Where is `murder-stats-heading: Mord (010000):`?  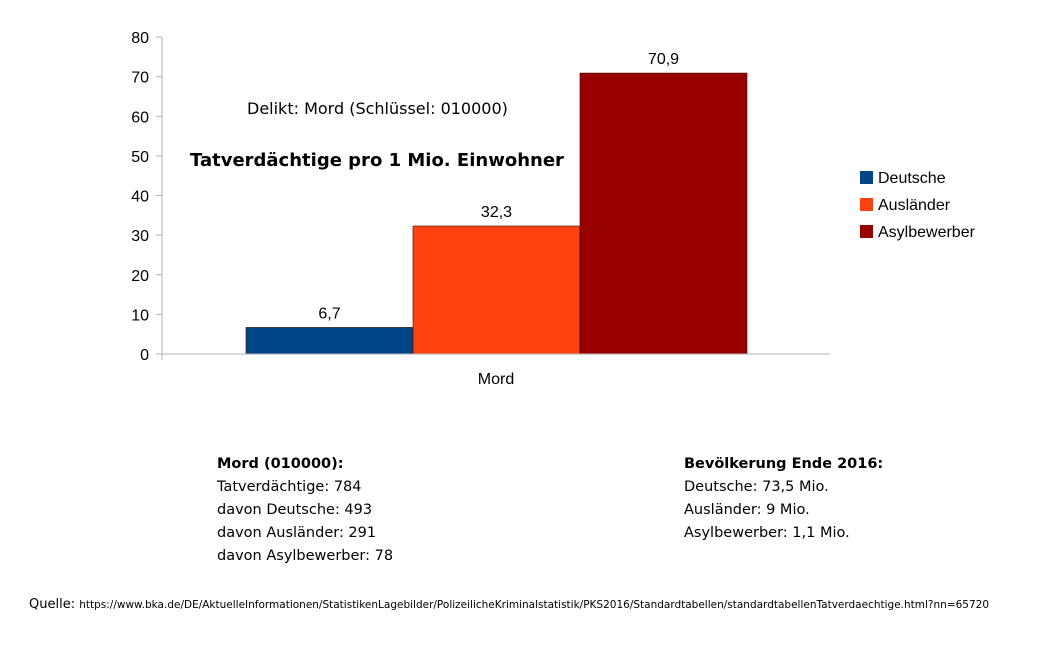 murder-stats-heading: Mord (010000): is located at coordinates (280, 464).